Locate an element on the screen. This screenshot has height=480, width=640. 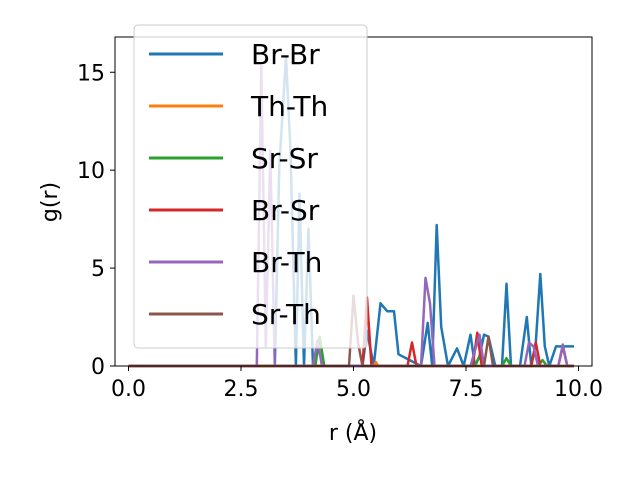
x-tick-label: 5.0 is located at coordinates (353, 389).